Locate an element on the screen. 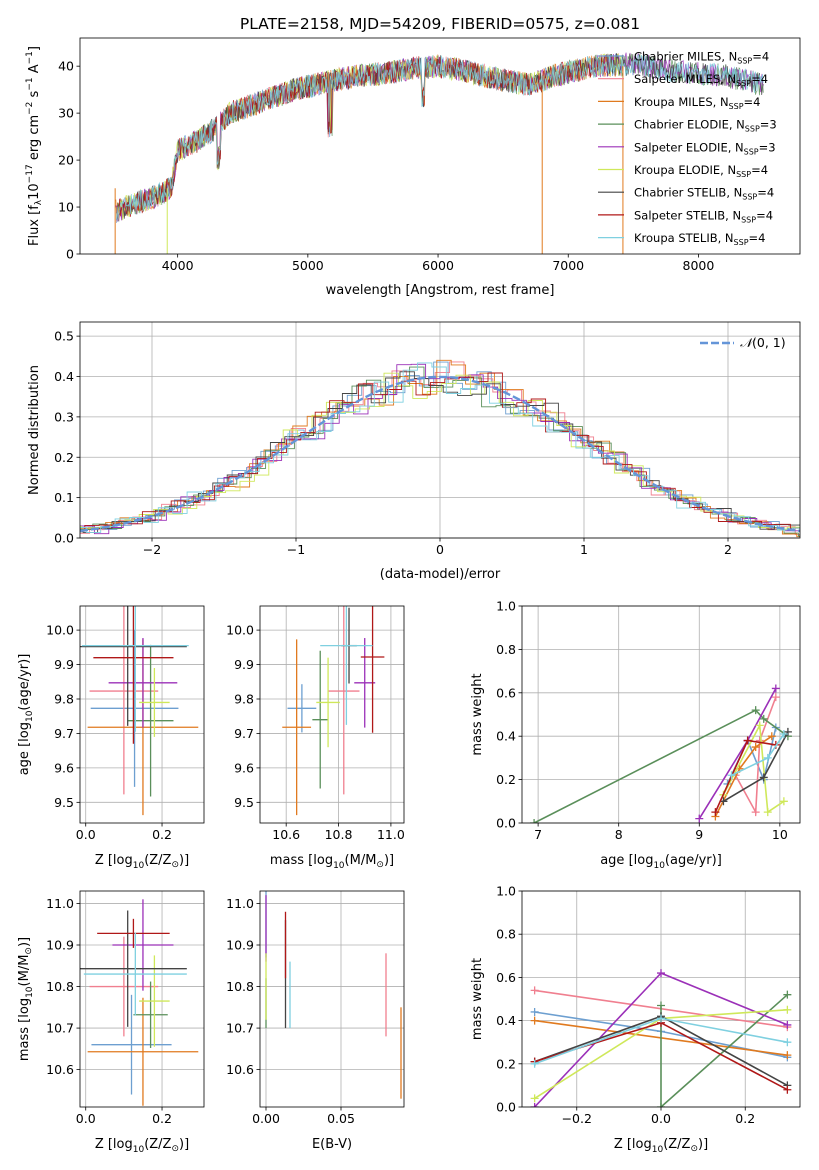  y-tick-label: 9.5 is located at coordinates (64, 802).